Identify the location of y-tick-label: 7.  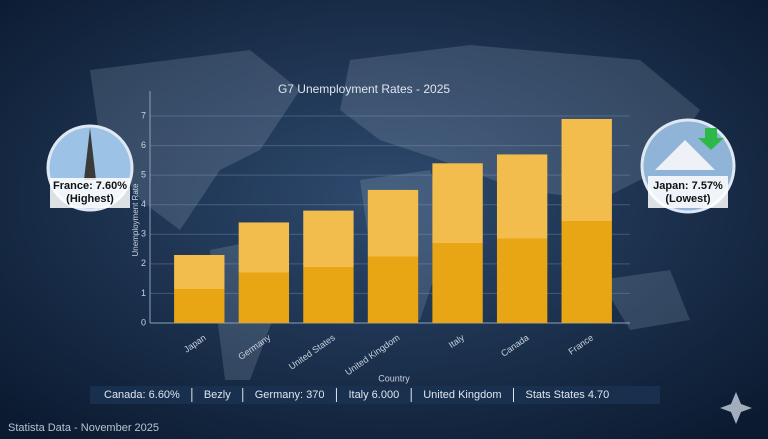
(143, 115).